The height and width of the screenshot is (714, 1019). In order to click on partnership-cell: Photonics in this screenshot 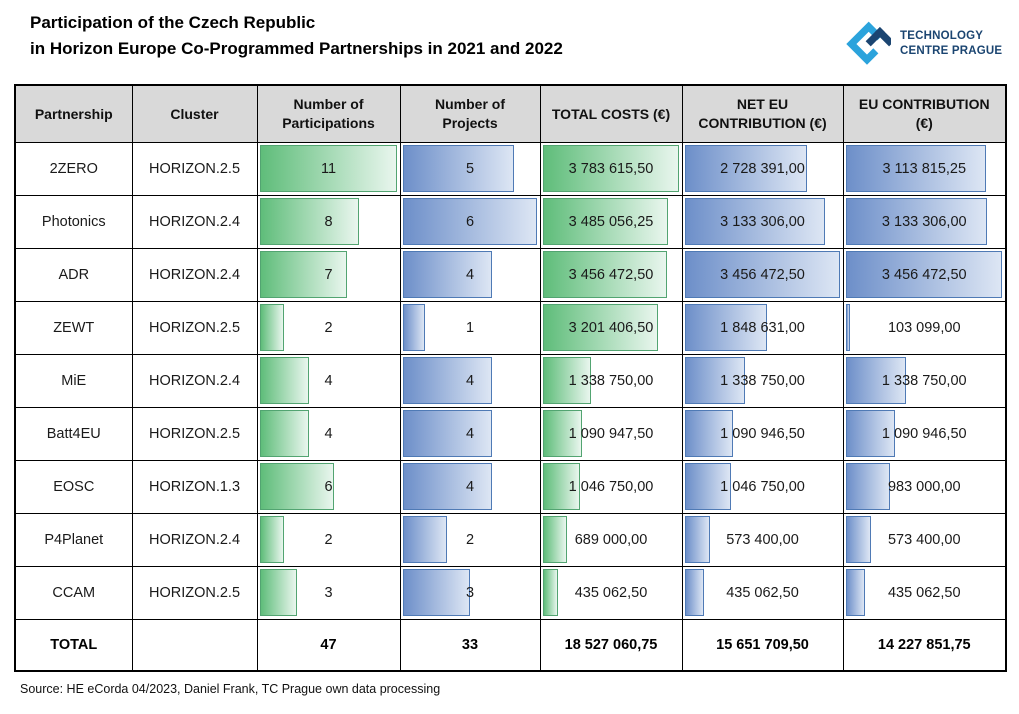, I will do `click(73, 222)`.